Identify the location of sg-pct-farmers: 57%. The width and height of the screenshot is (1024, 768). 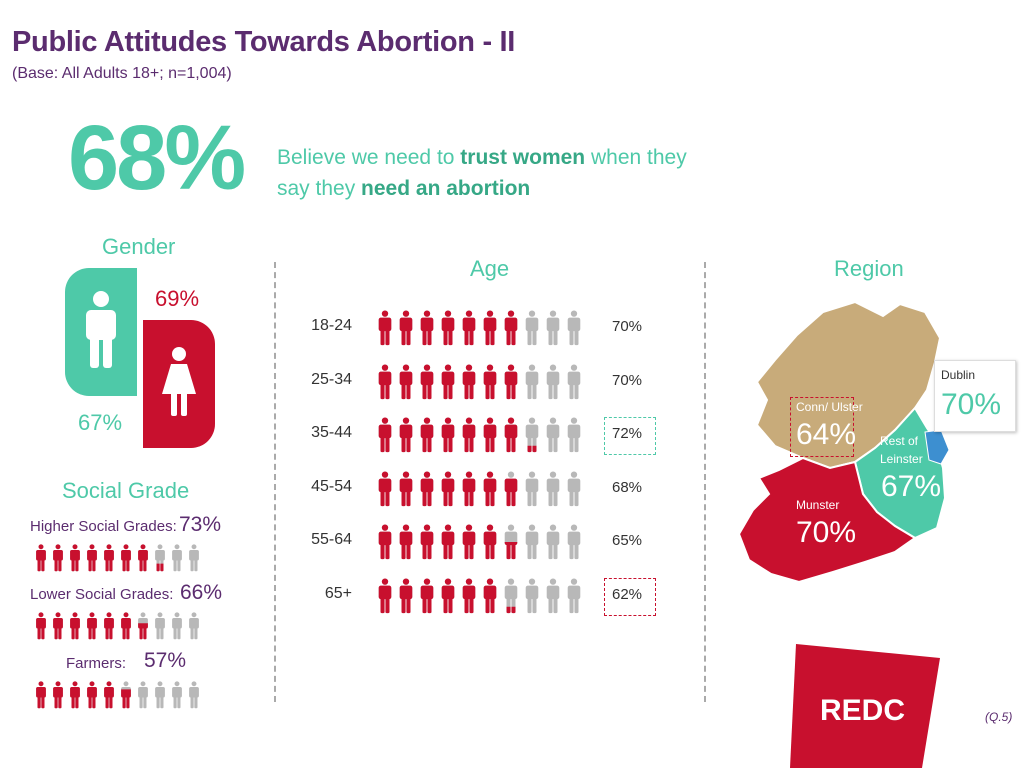
(165, 660).